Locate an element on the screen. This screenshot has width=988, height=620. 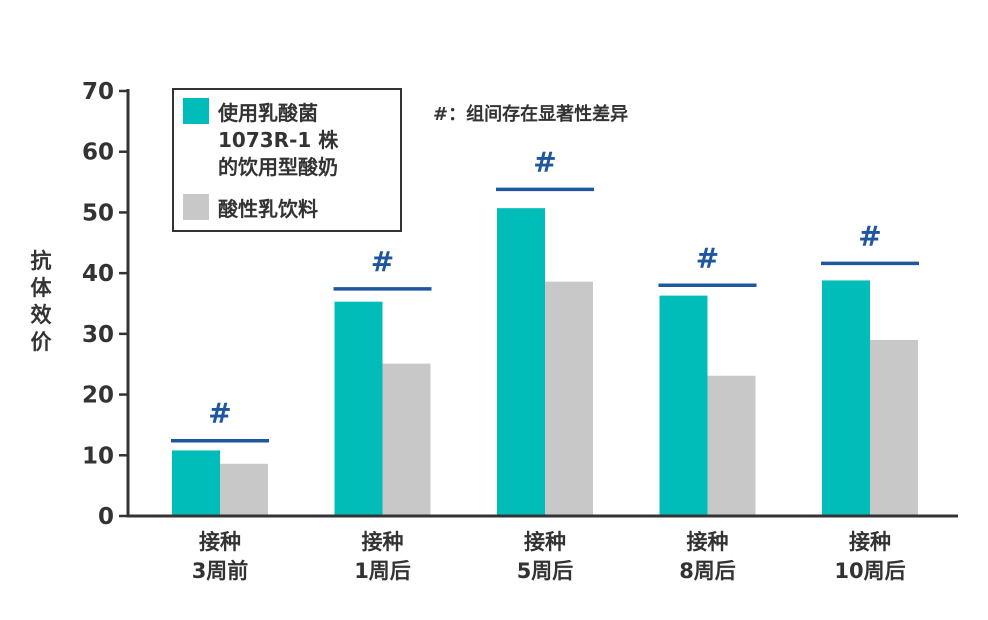
legend-box is located at coordinates (287, 160).